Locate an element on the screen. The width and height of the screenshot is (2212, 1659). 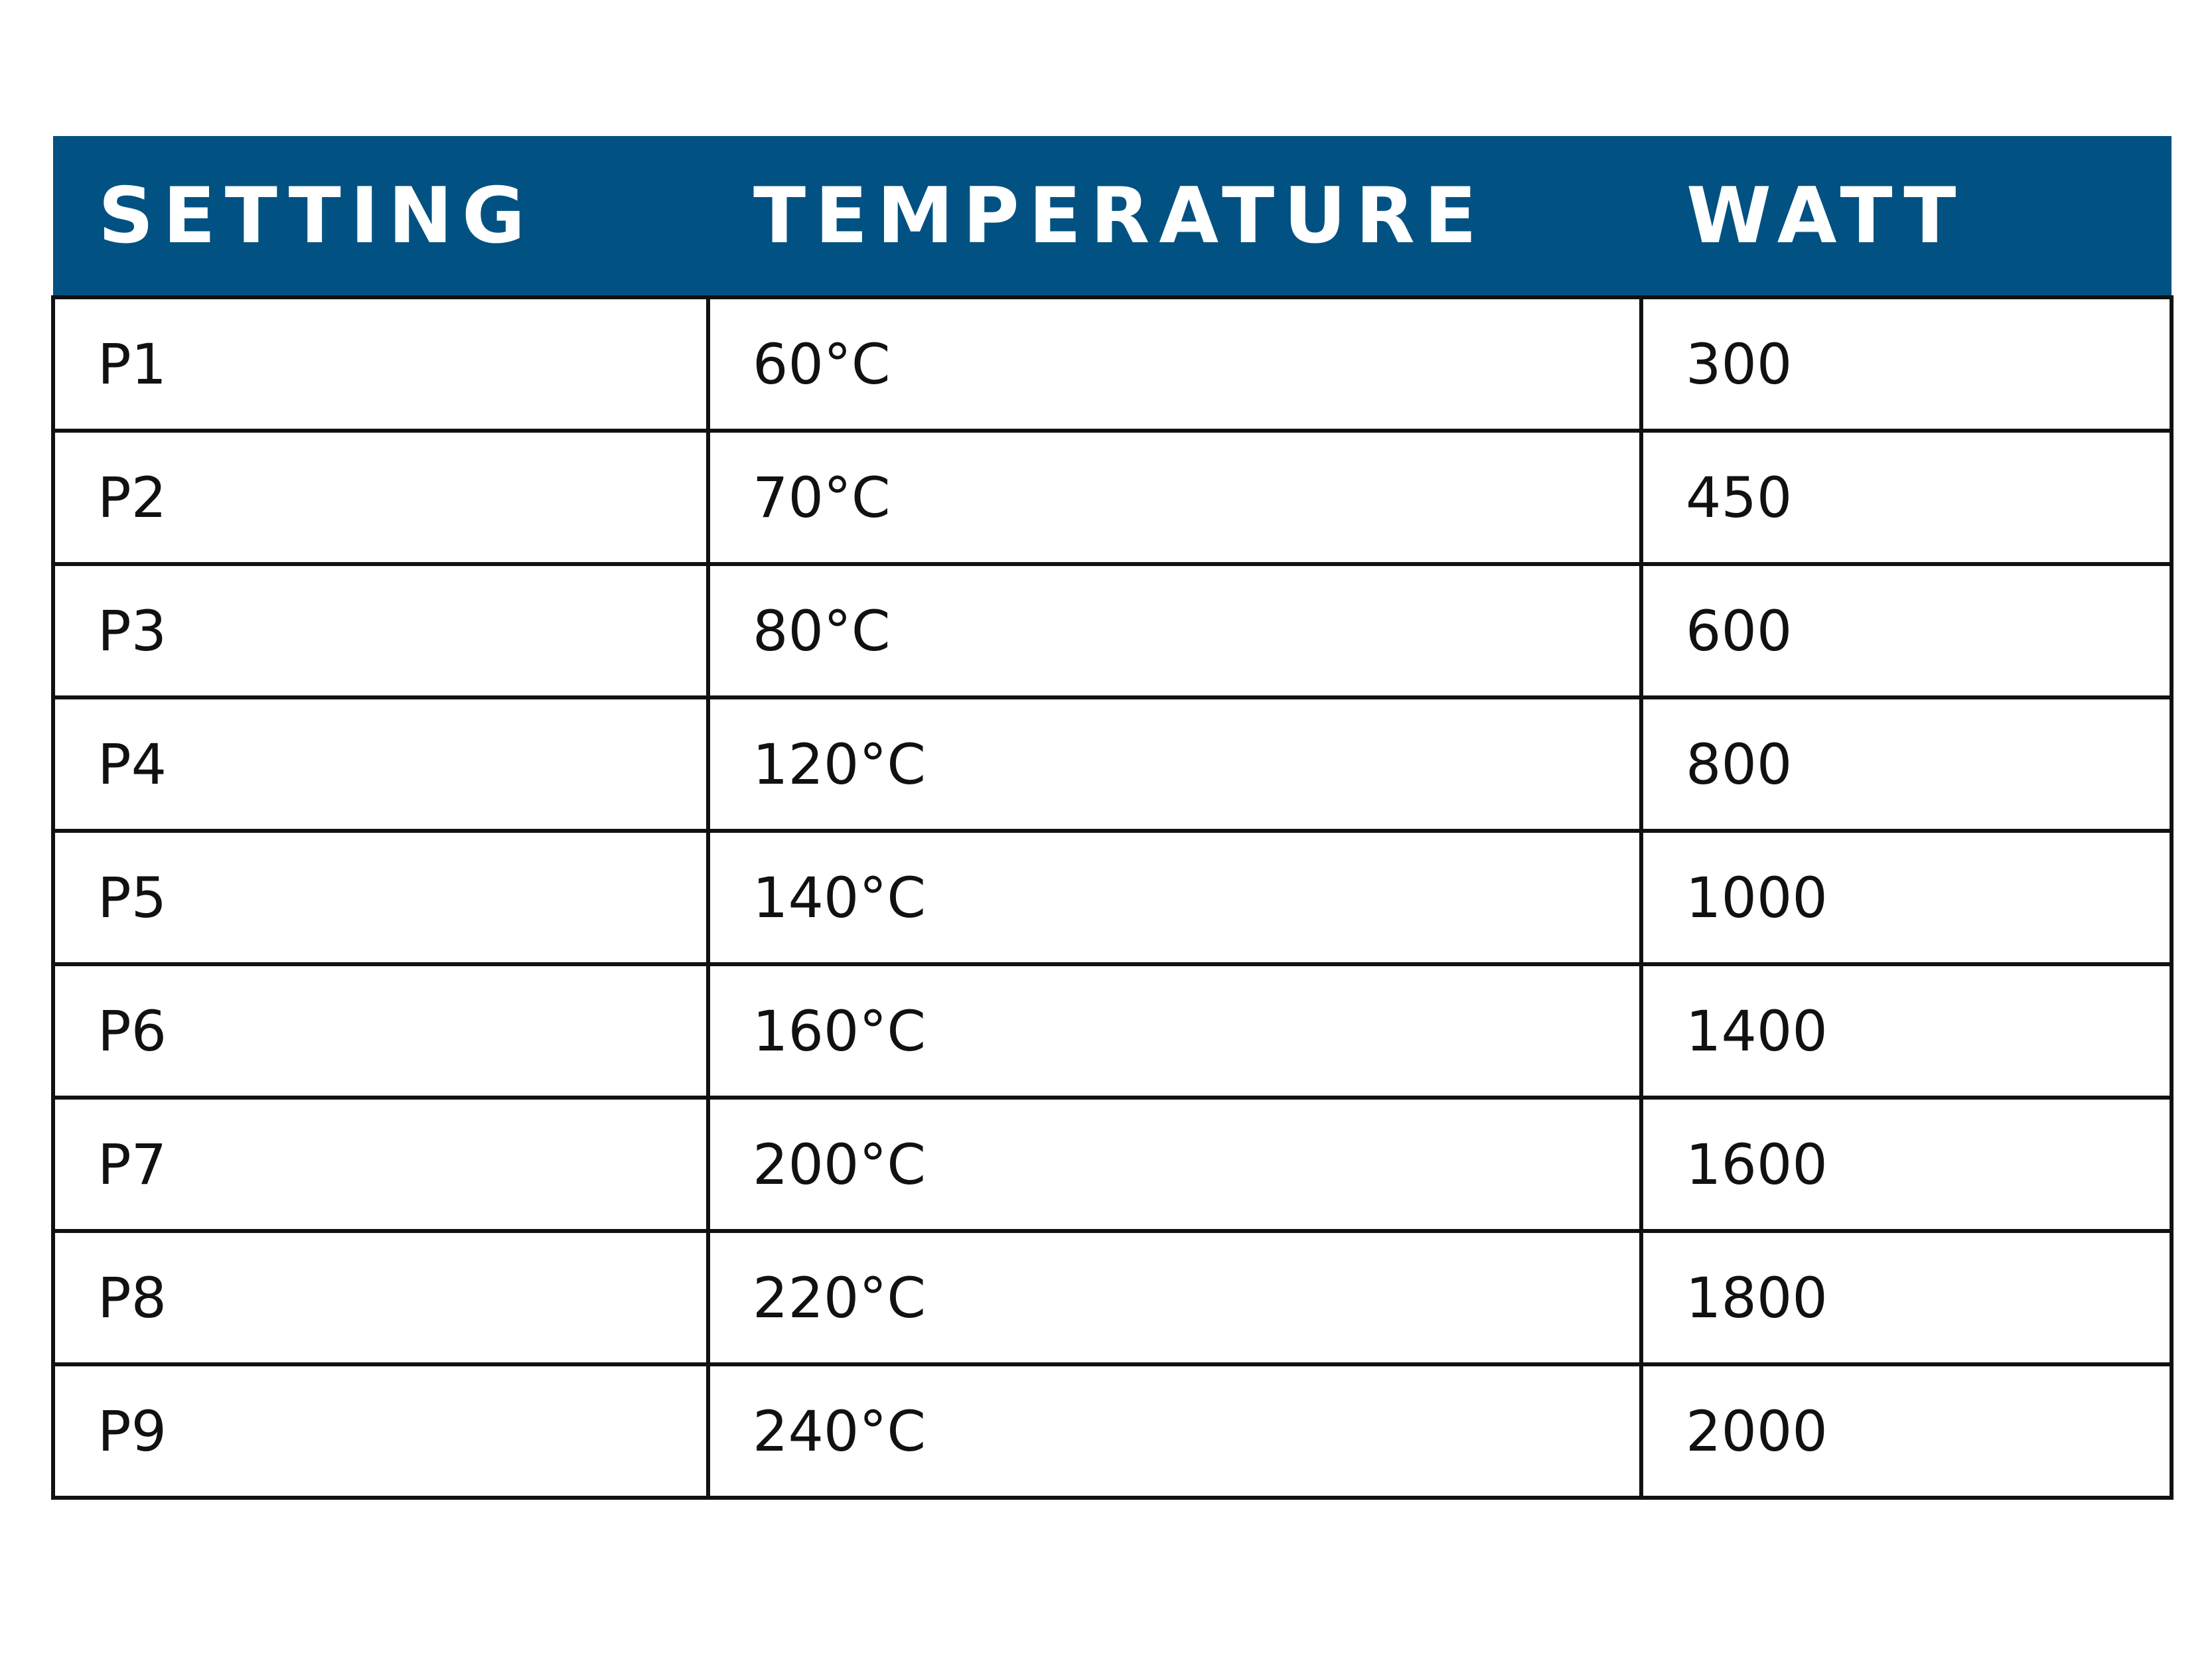
cell-setting: P7 is located at coordinates (381, 1164).